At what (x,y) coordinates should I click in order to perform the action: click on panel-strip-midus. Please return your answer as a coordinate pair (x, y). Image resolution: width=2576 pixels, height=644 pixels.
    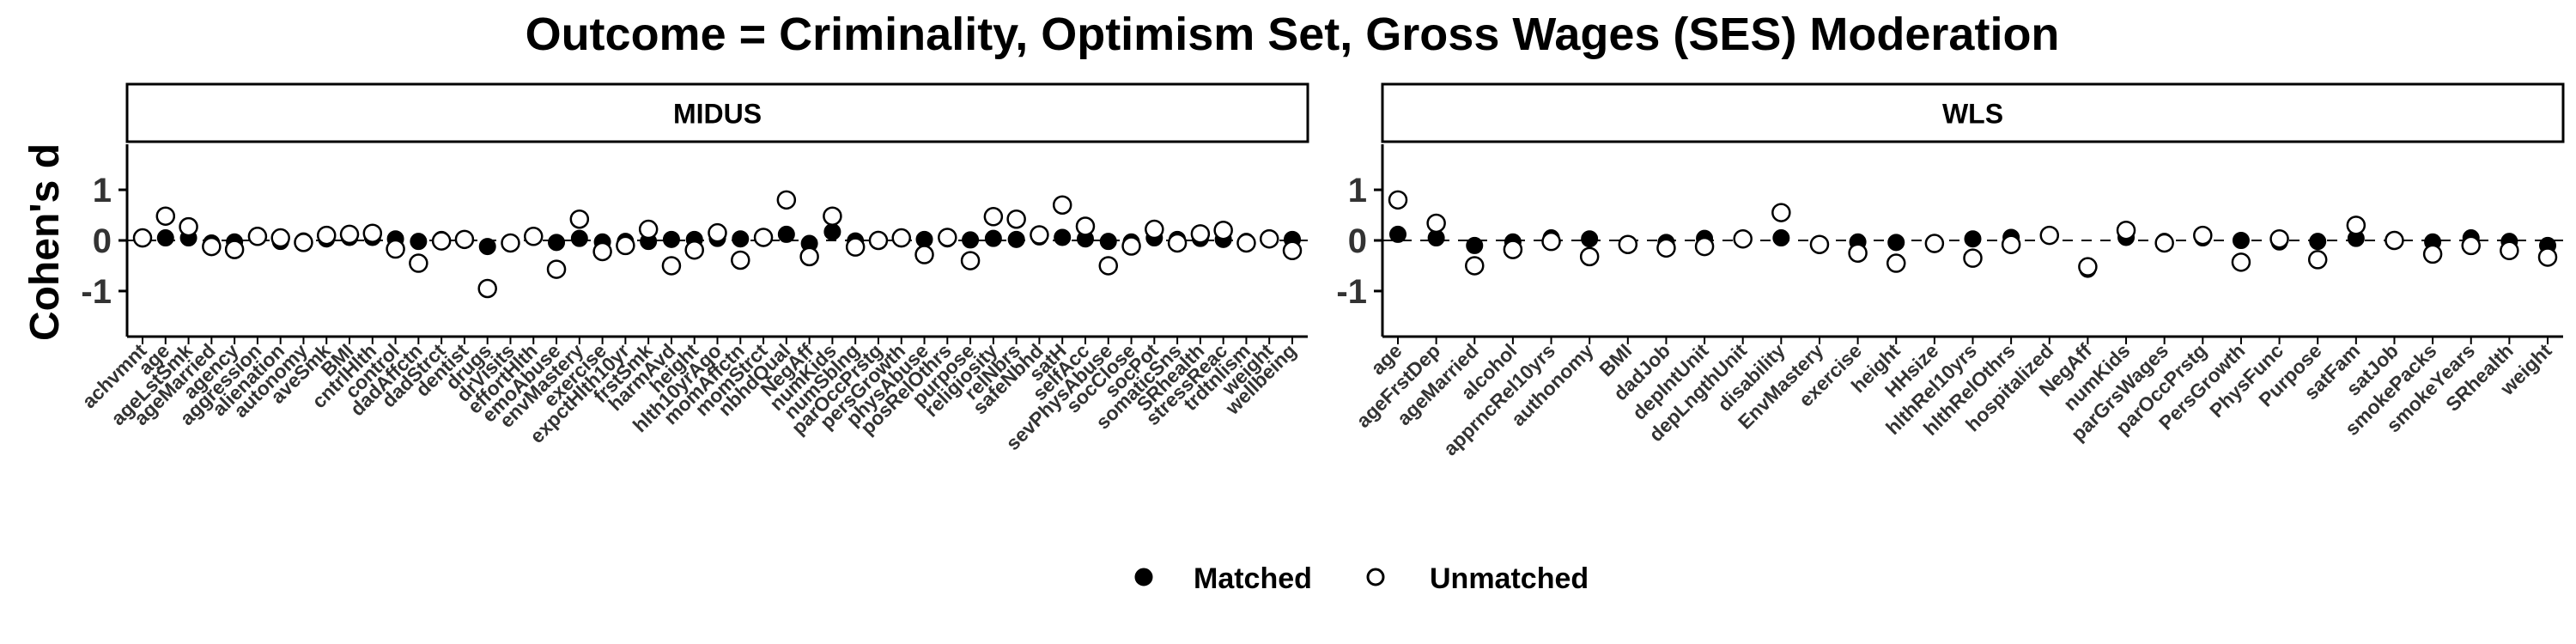
    Looking at the image, I should click on (717, 112).